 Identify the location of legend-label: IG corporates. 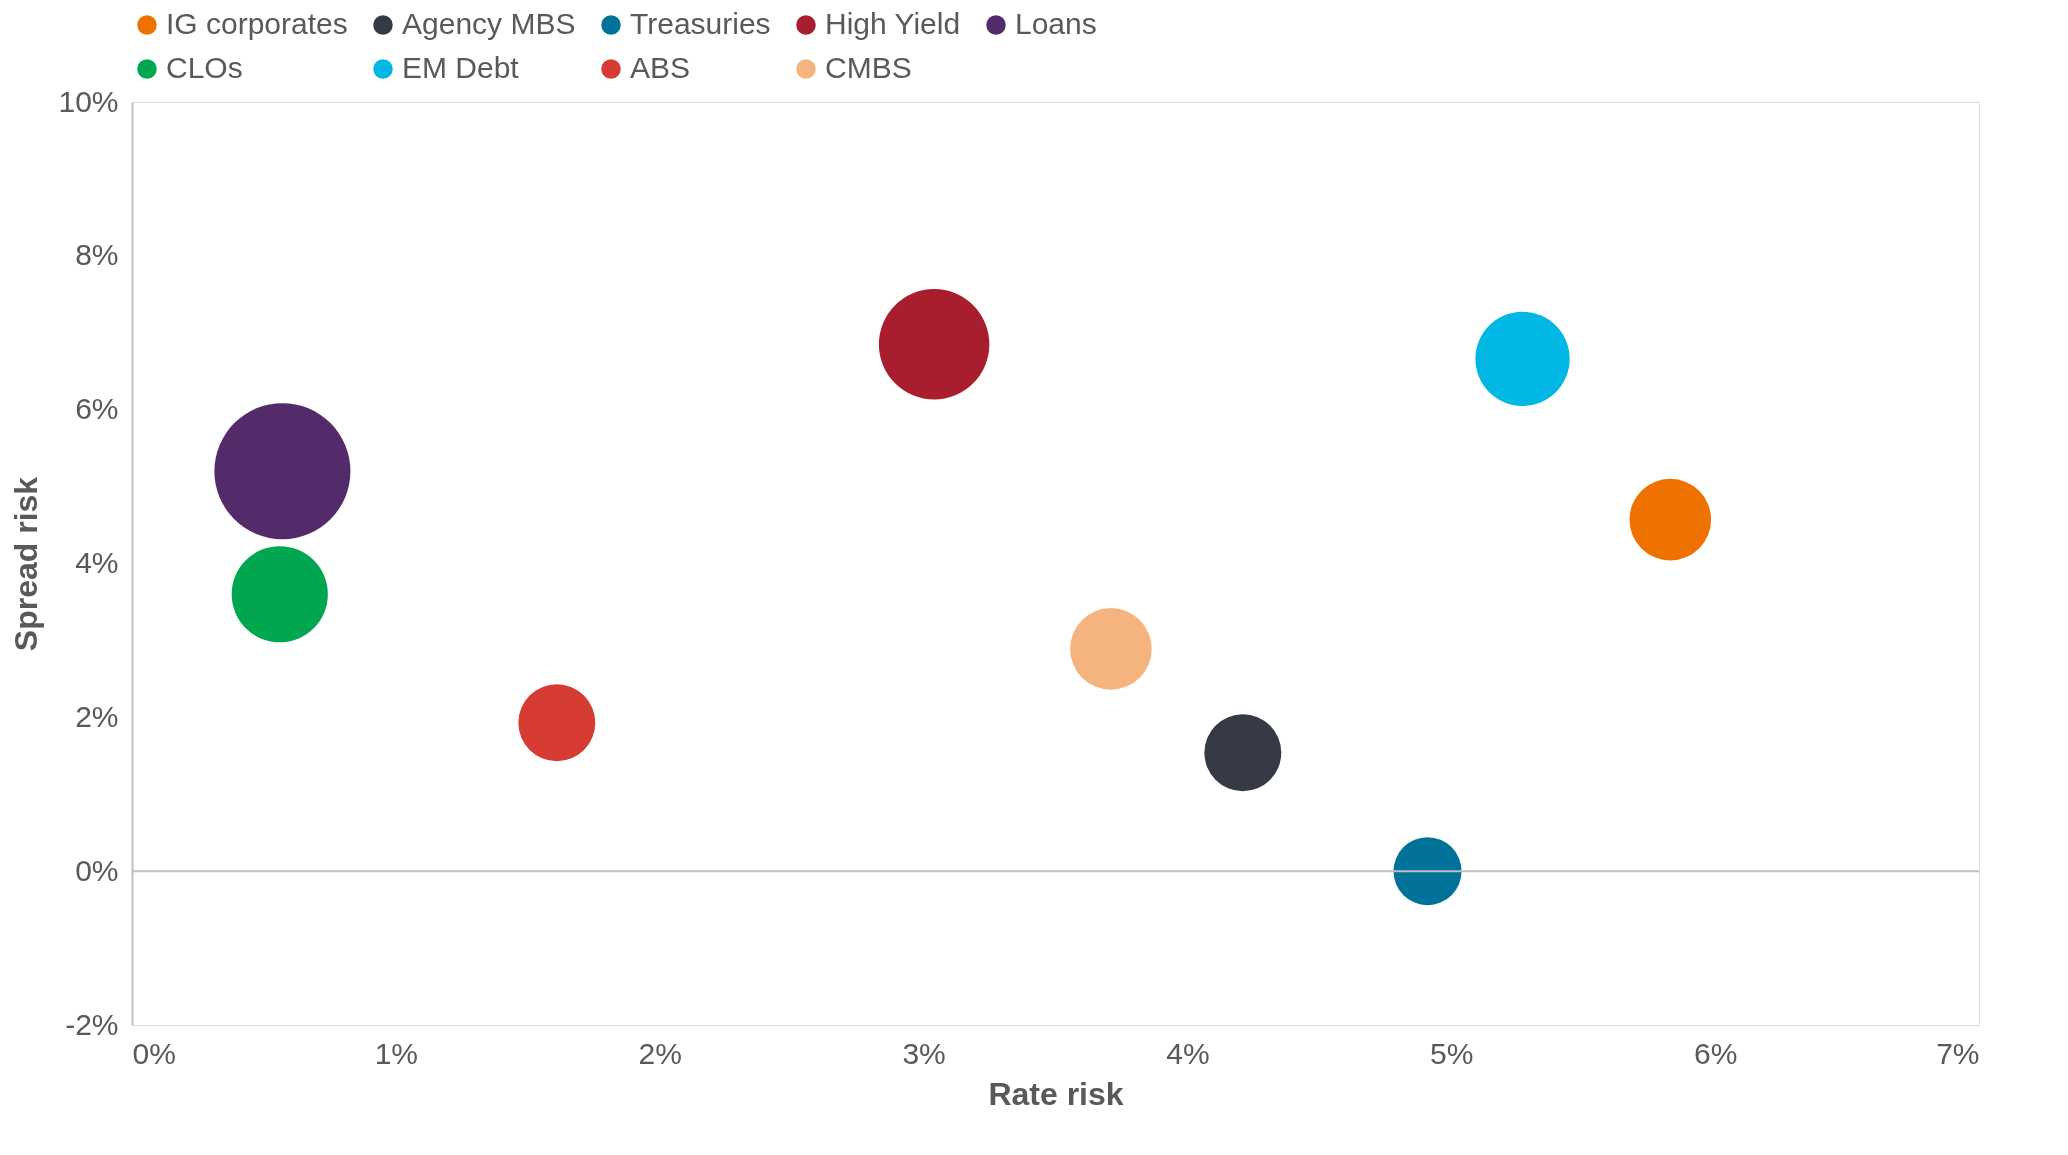
(257, 23).